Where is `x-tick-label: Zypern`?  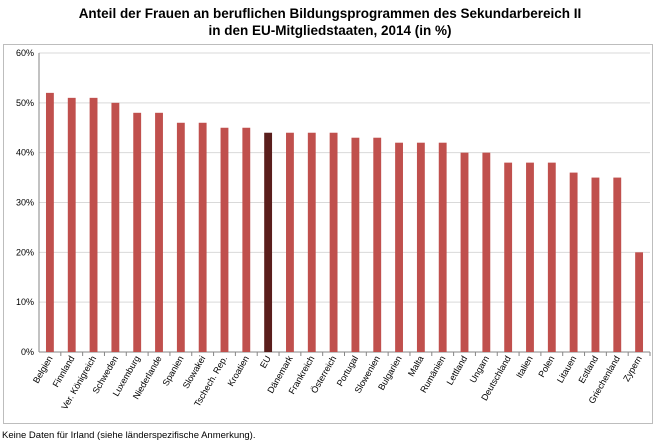 x-tick-label: Zypern is located at coordinates (632, 368).